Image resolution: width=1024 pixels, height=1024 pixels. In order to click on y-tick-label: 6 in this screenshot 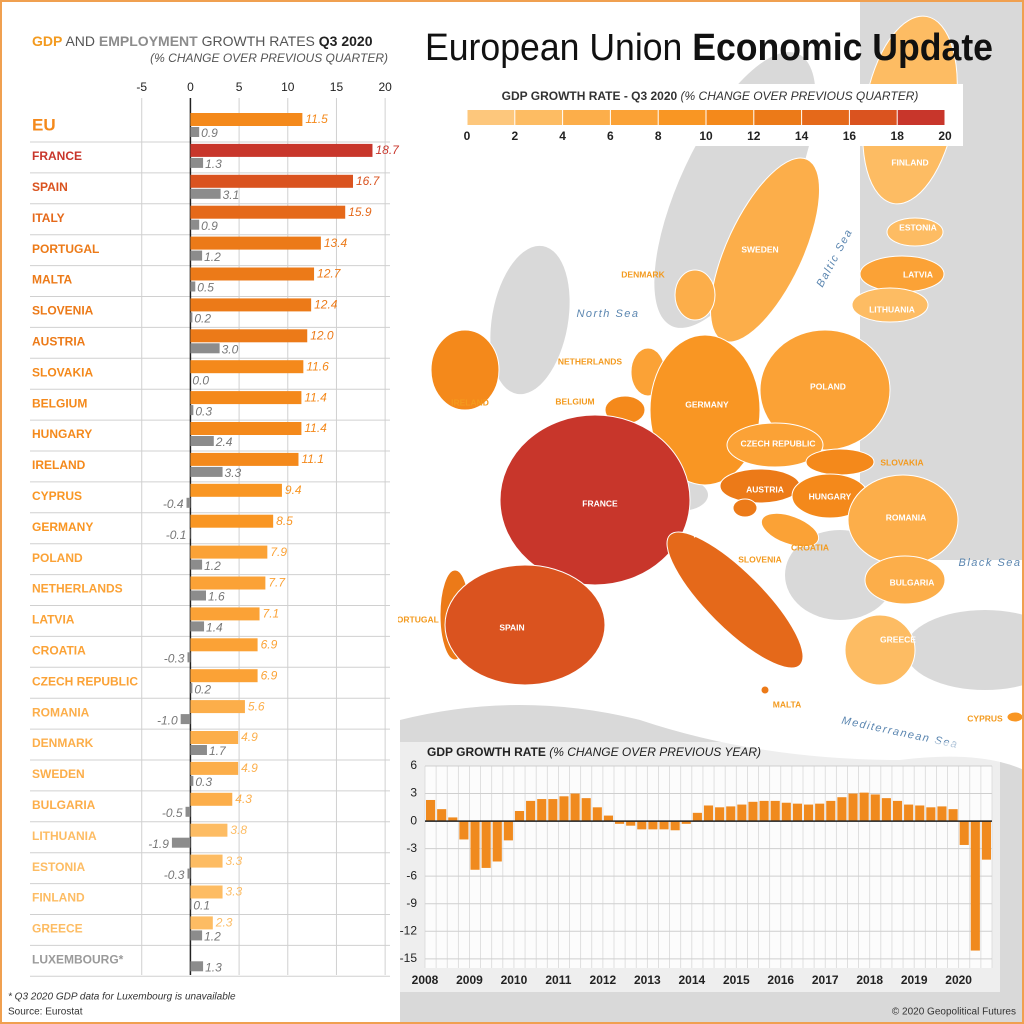, I will do `click(413, 765)`.